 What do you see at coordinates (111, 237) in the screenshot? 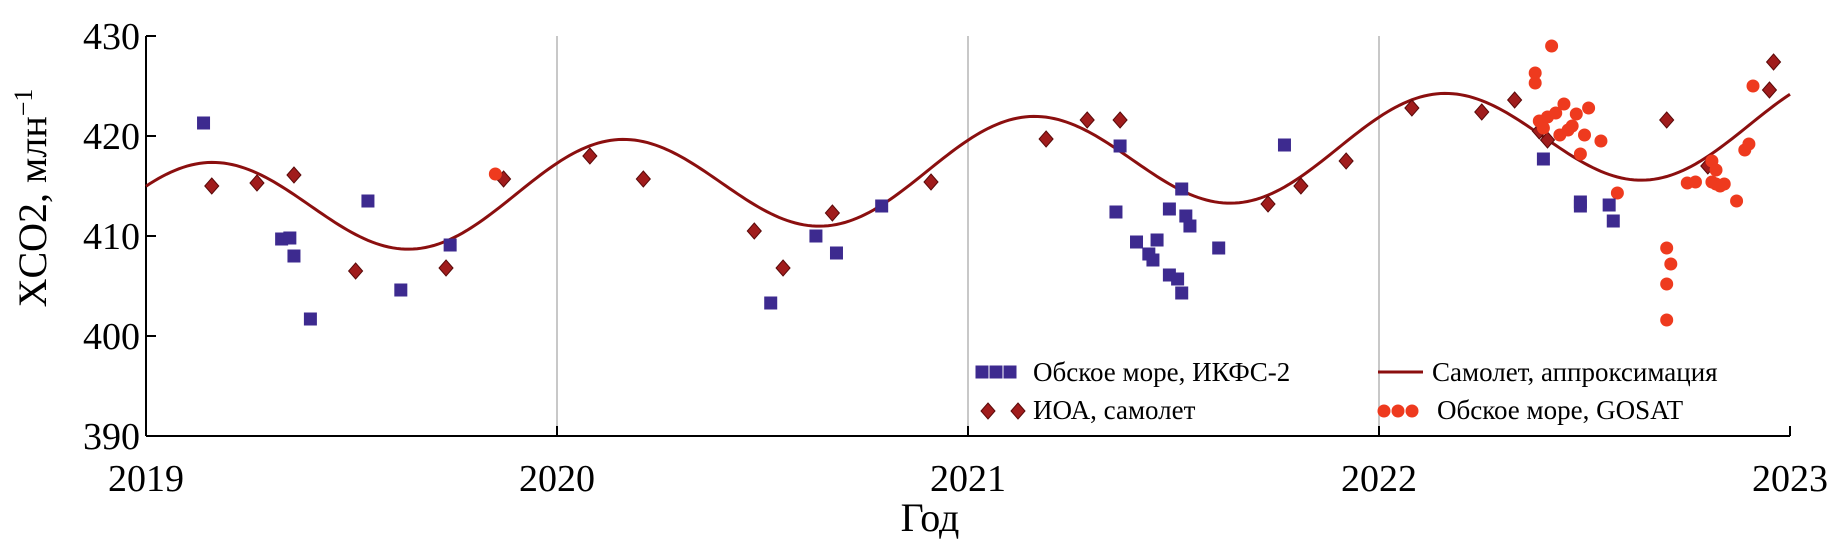
I see `y-tick-label-410: 410` at bounding box center [111, 237].